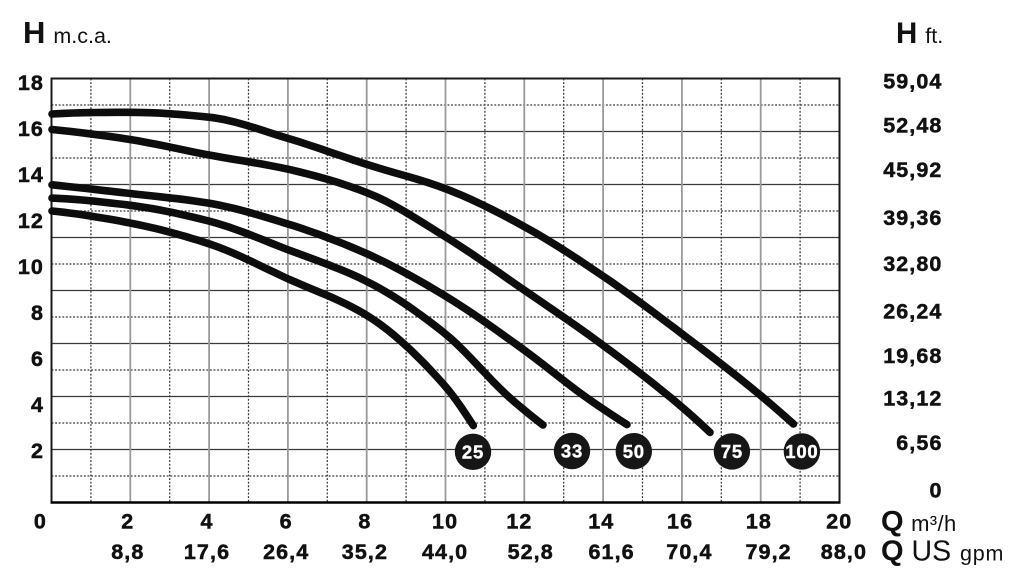 This screenshot has width=1024, height=584. What do you see at coordinates (912, 82) in the screenshot?
I see `svg-text: 59,04` at bounding box center [912, 82].